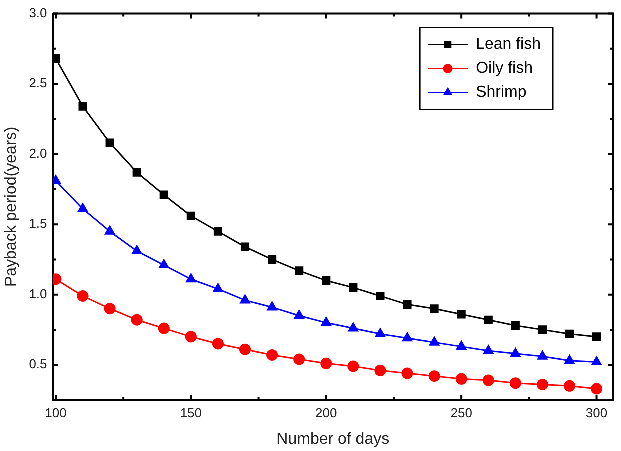  Describe the element at coordinates (38, 153) in the screenshot. I see `y-tick-label: 2.0` at that location.